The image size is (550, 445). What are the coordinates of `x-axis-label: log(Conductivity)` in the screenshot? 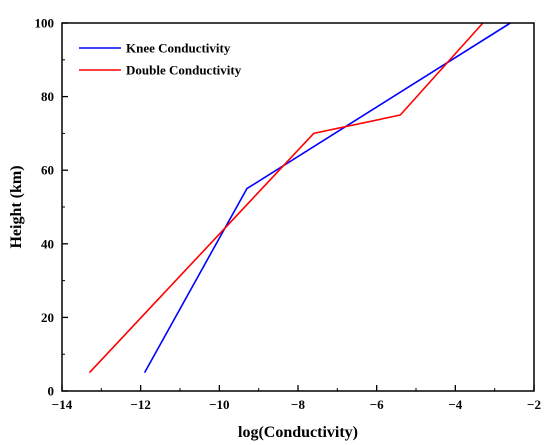 It's located at (298, 432).